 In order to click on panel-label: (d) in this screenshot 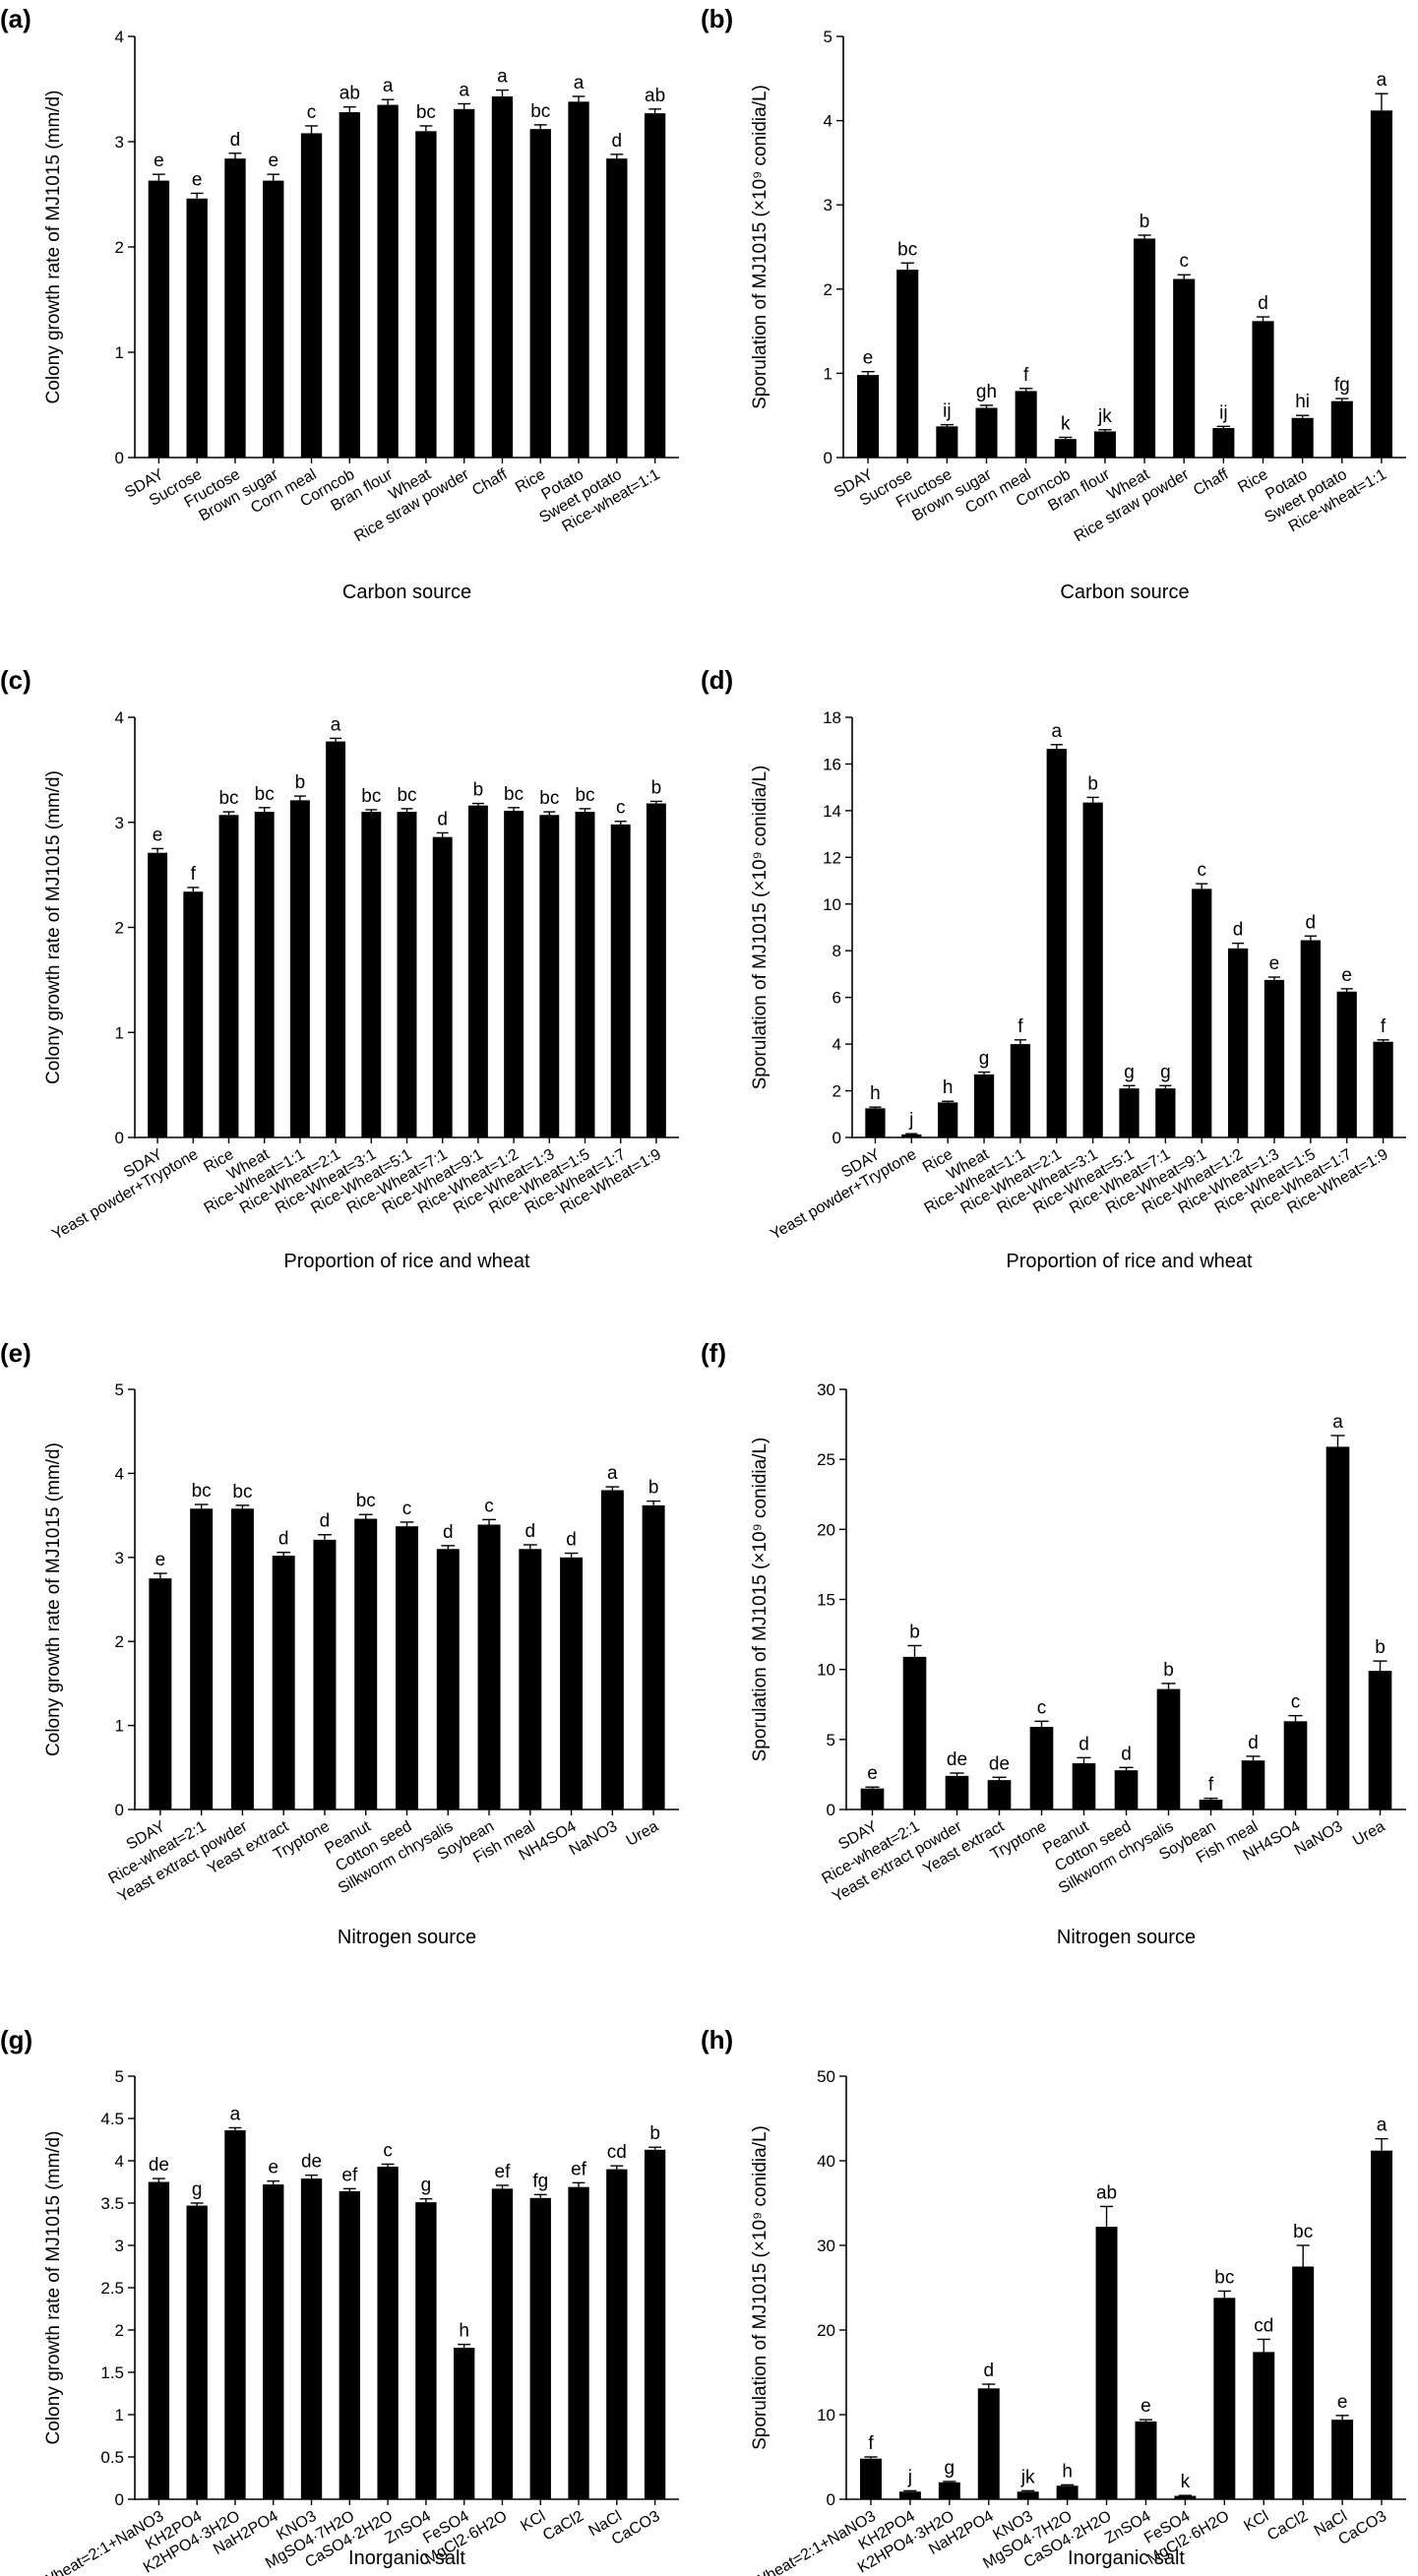, I will do `click(717, 680)`.